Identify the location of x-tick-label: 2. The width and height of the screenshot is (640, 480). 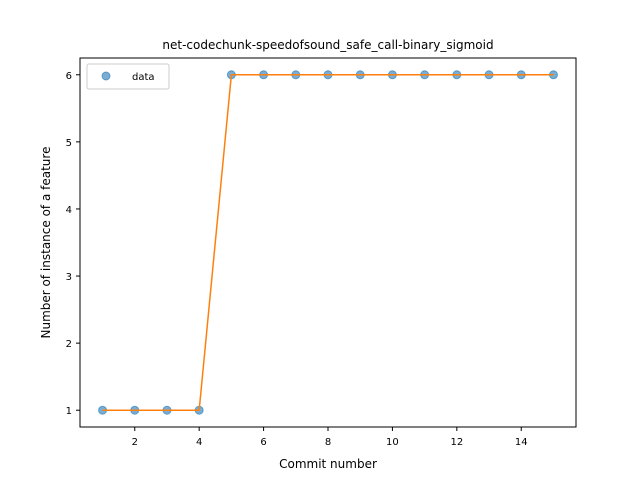
(135, 442).